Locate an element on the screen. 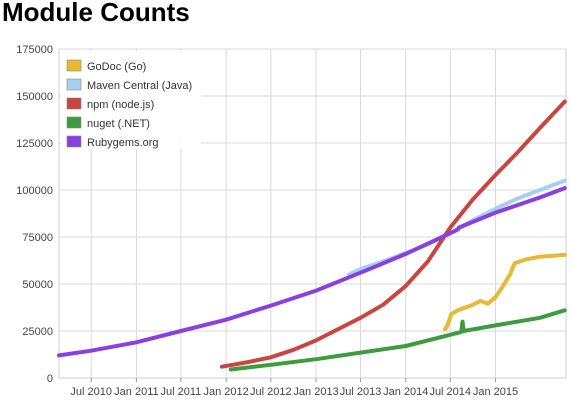  y-tick-label: 25000 is located at coordinates (37, 332).